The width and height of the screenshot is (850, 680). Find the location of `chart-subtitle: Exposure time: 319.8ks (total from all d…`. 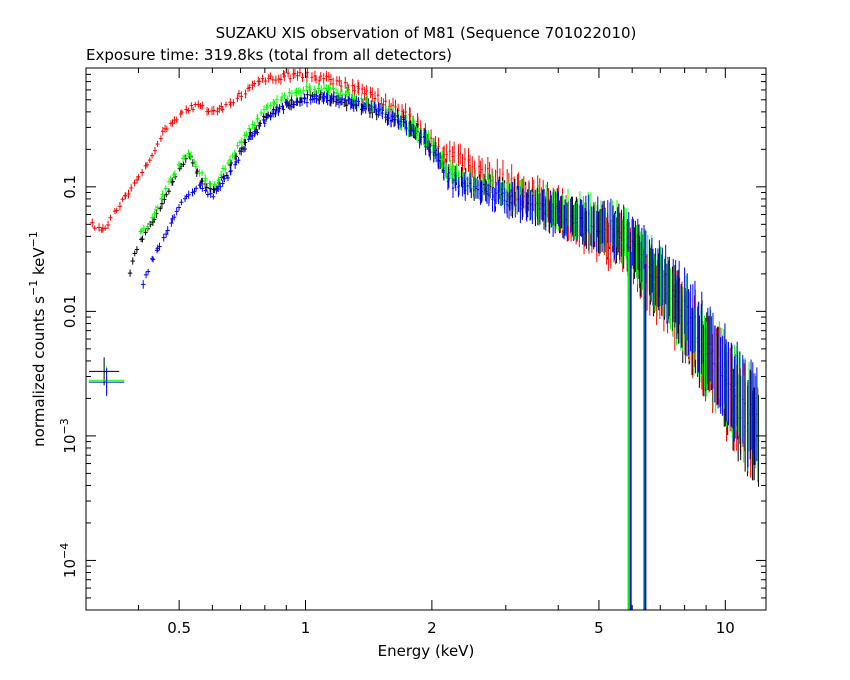

chart-subtitle: Exposure time: 319.8ks (total from all d… is located at coordinates (269, 55).